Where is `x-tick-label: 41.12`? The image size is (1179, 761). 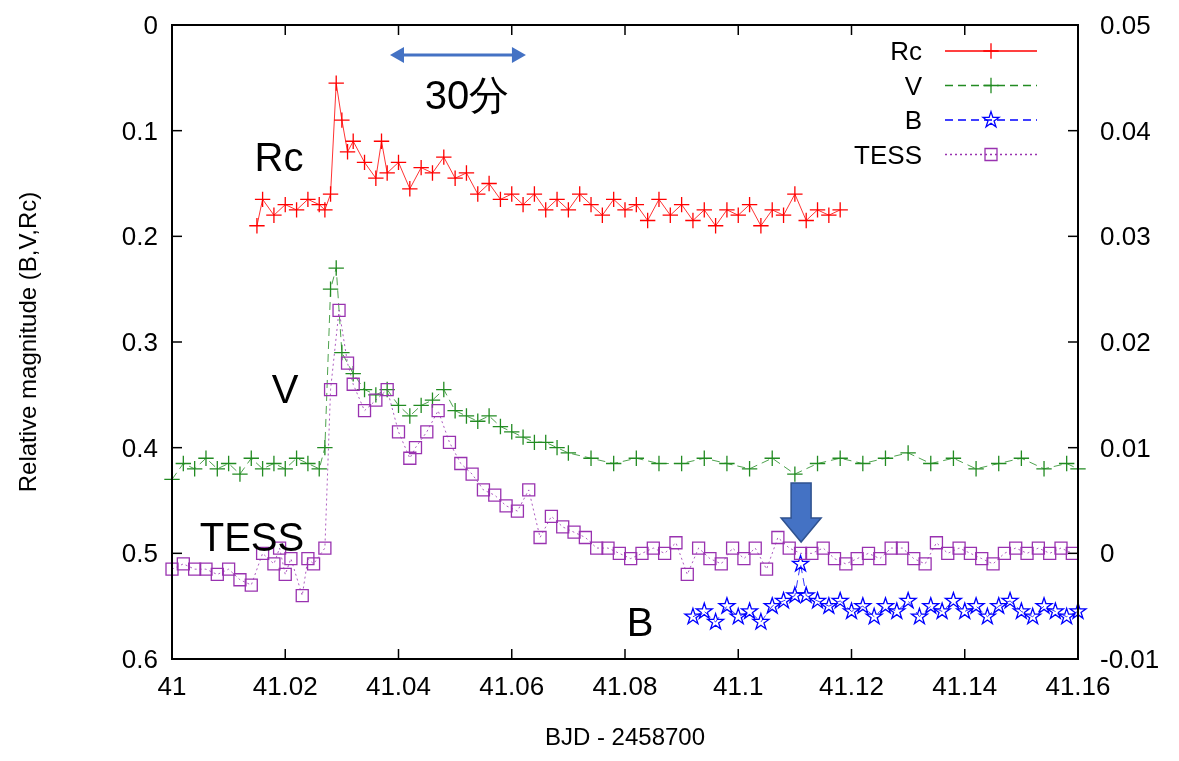 x-tick-label: 41.12 is located at coordinates (851, 686).